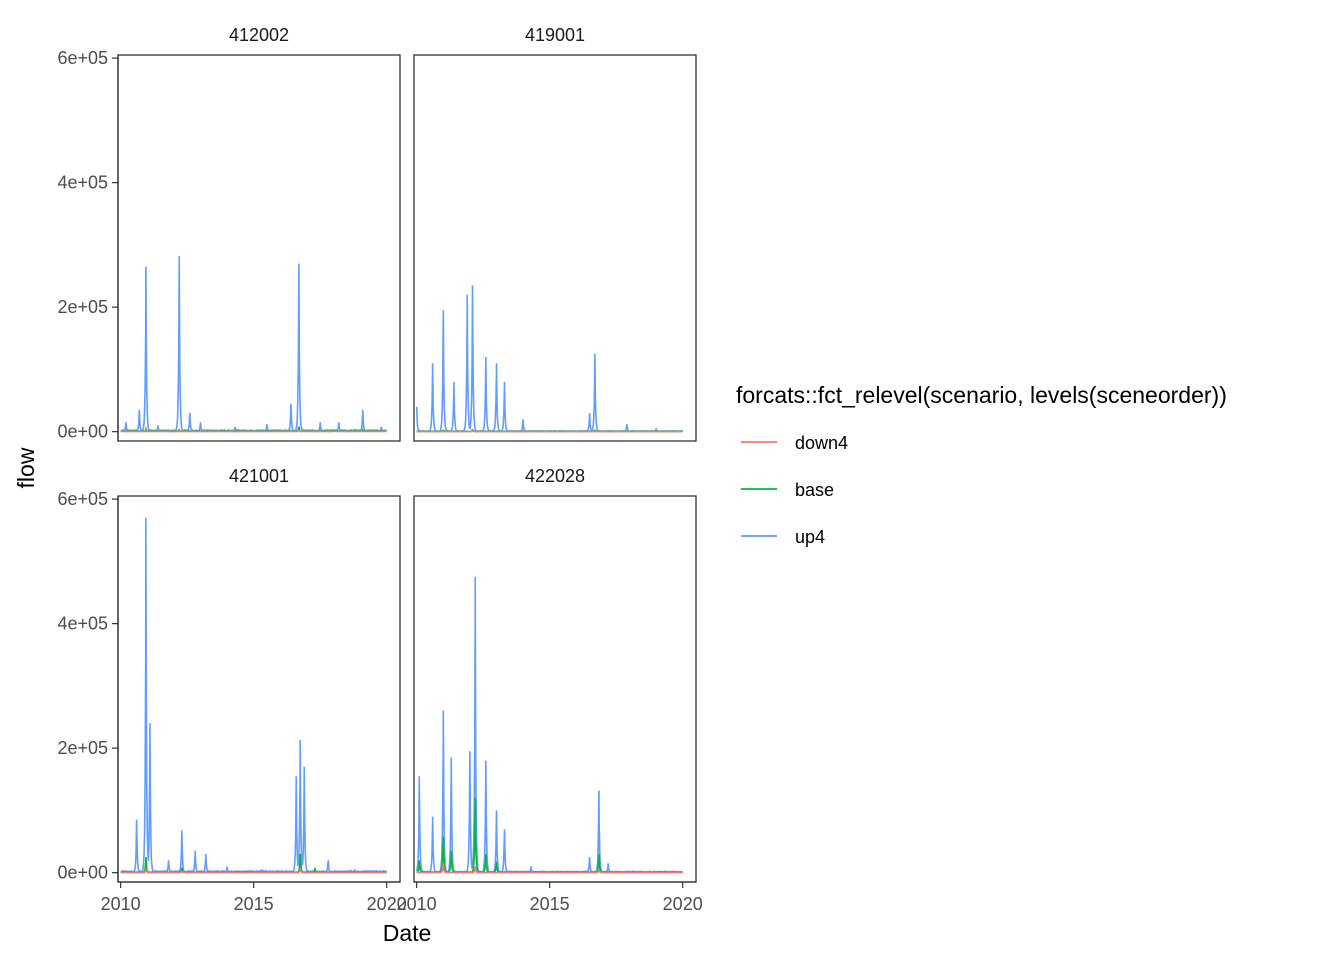 The width and height of the screenshot is (1344, 960). I want to click on facet-panel-419001: 419001, so click(555, 233).